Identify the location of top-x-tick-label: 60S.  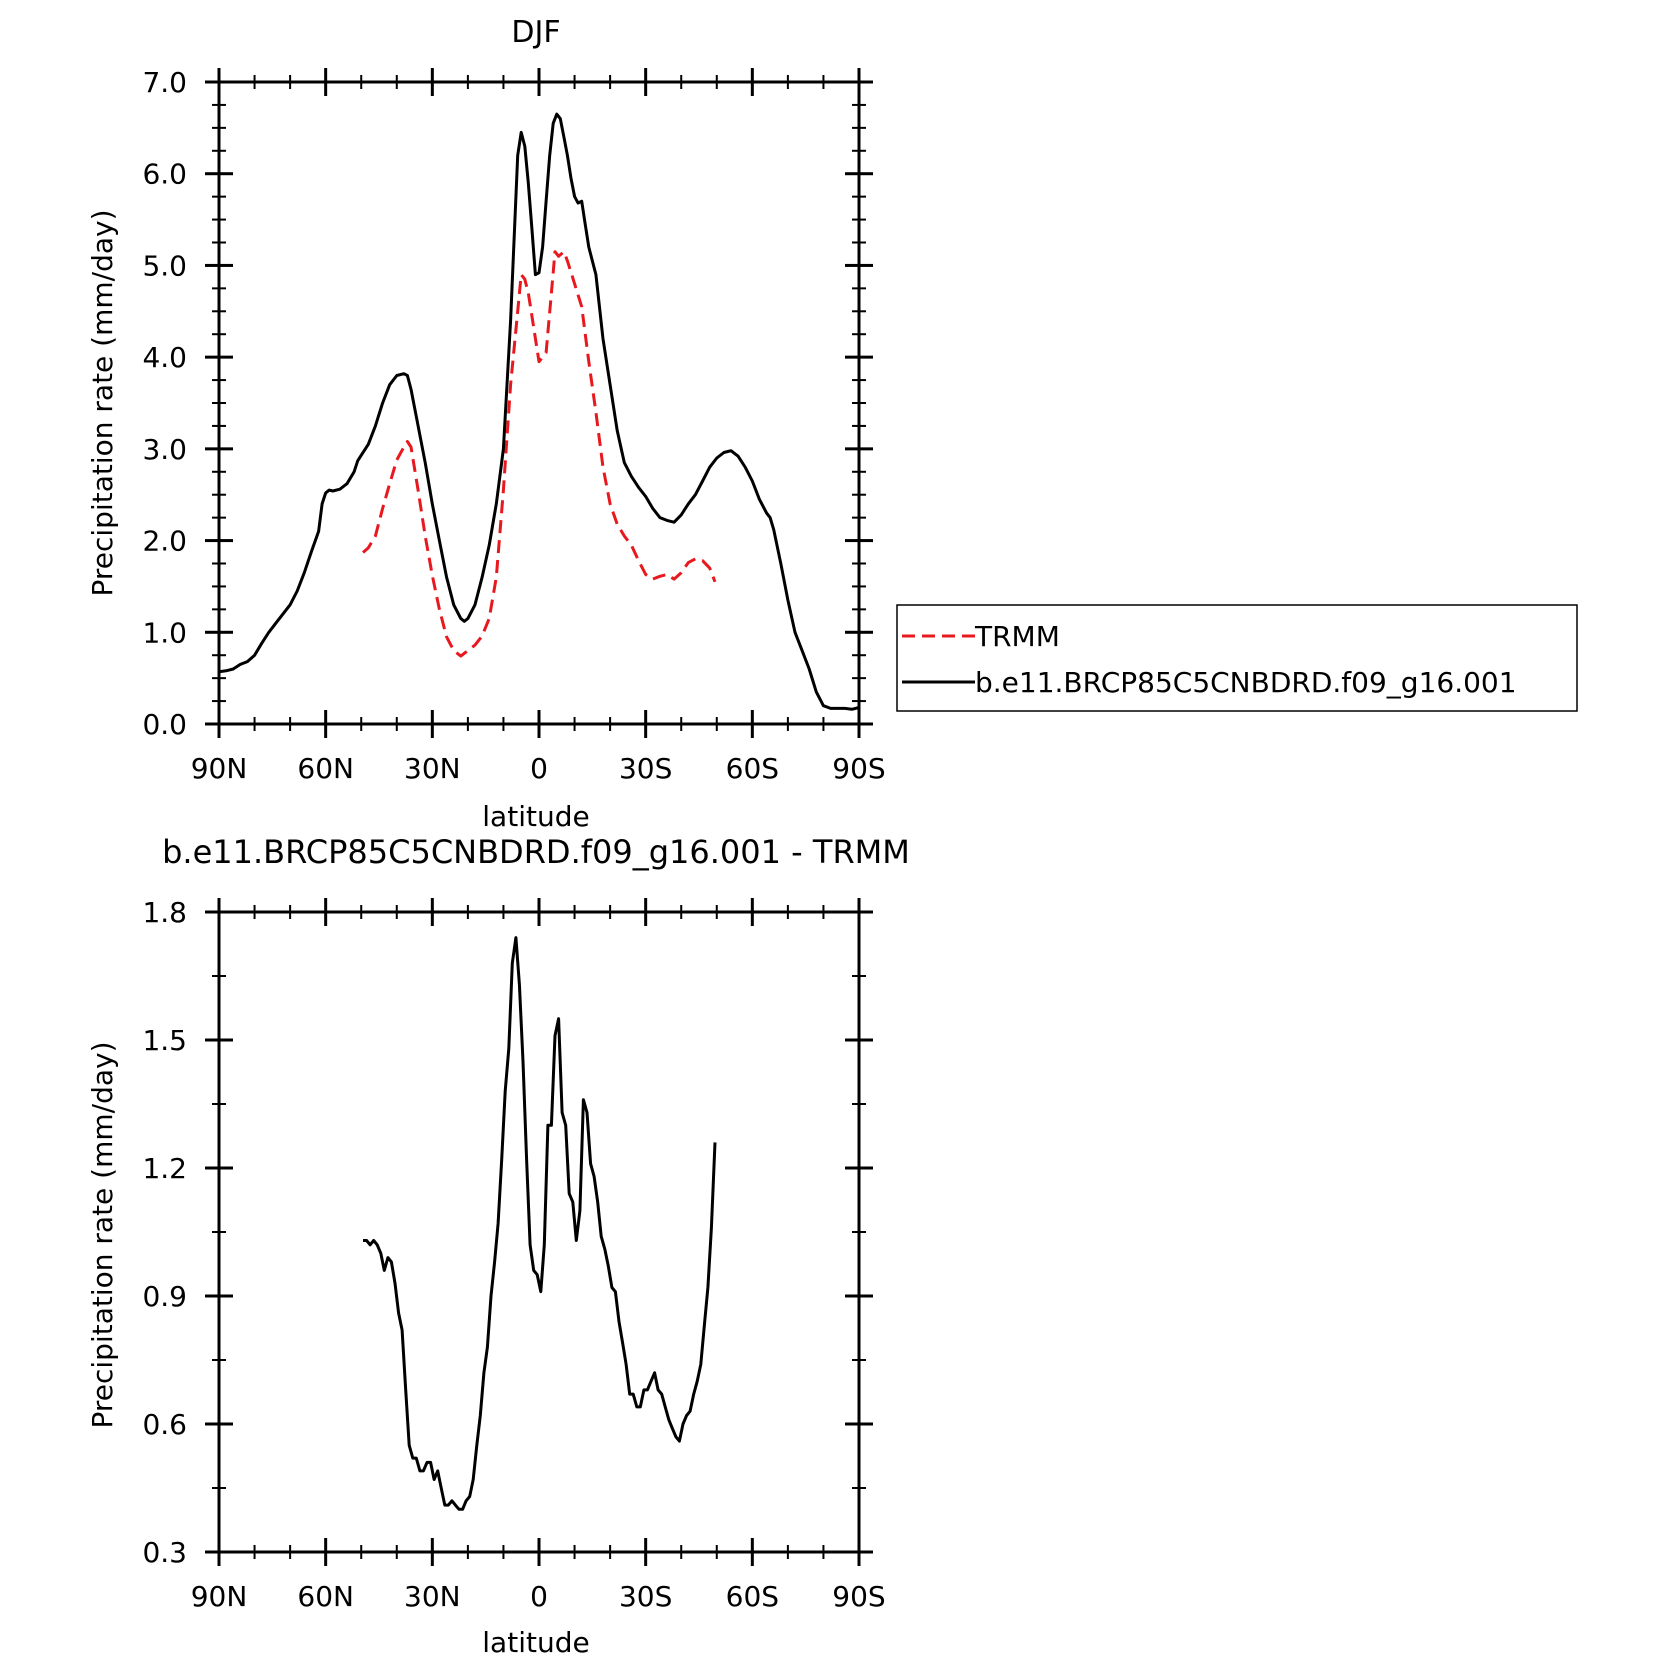
(752, 768).